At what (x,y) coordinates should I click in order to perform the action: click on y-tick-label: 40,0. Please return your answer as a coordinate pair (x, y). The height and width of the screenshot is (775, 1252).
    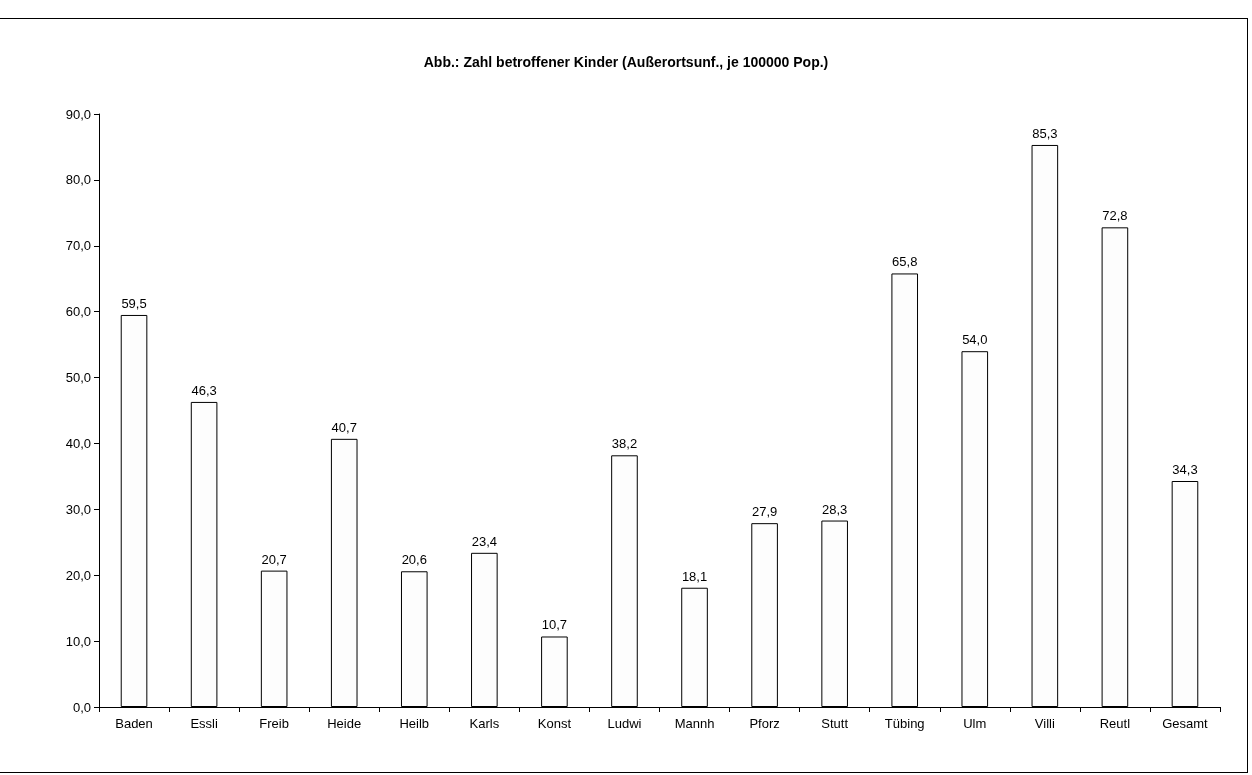
    Looking at the image, I should click on (78, 443).